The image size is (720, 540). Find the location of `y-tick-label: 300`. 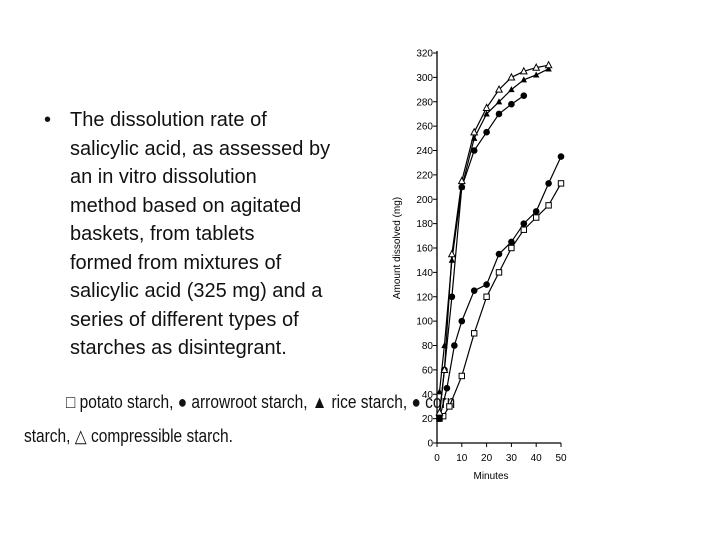

y-tick-label: 300 is located at coordinates (424, 78).